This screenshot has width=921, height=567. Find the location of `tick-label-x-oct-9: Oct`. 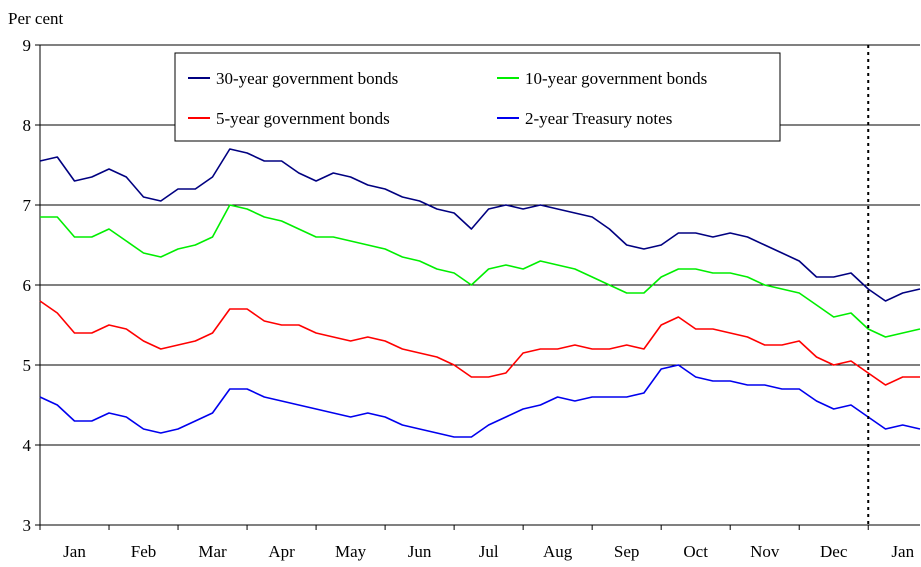

tick-label-x-oct-9: Oct is located at coordinates (695, 551).